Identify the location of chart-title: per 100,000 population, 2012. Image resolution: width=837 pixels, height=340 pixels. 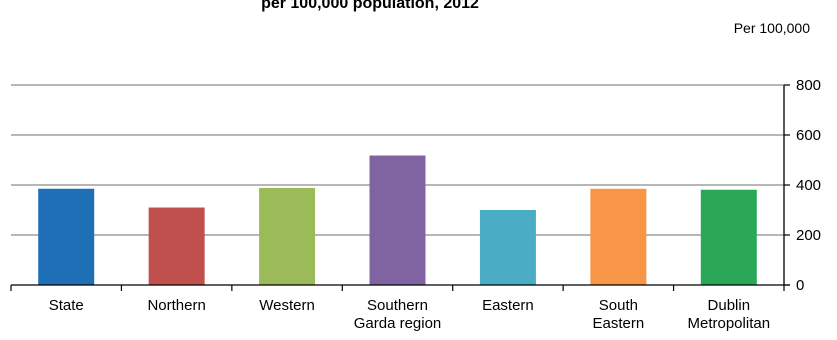
(370, 6).